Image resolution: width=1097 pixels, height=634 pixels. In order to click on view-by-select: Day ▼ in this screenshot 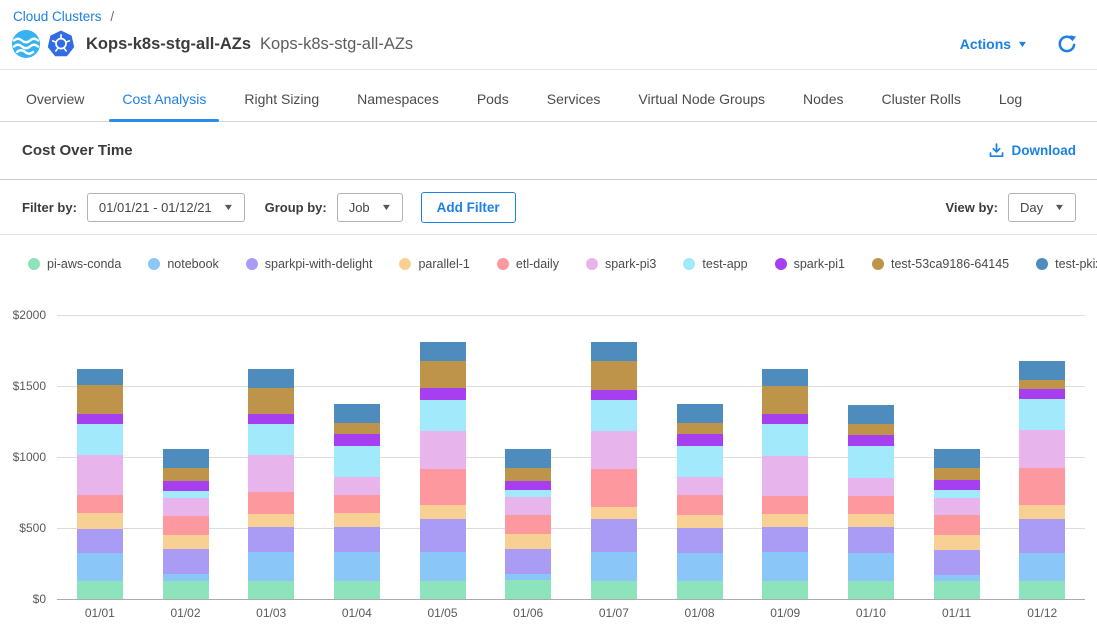, I will do `click(1041, 207)`.